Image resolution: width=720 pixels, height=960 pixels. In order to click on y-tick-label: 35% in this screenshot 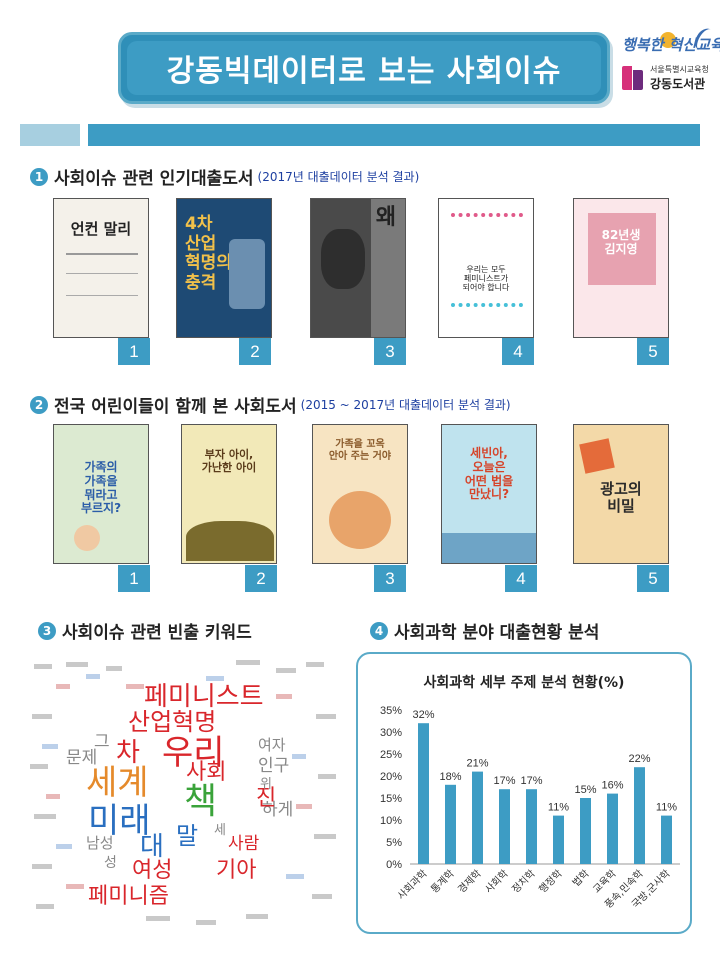, I will do `click(391, 711)`.